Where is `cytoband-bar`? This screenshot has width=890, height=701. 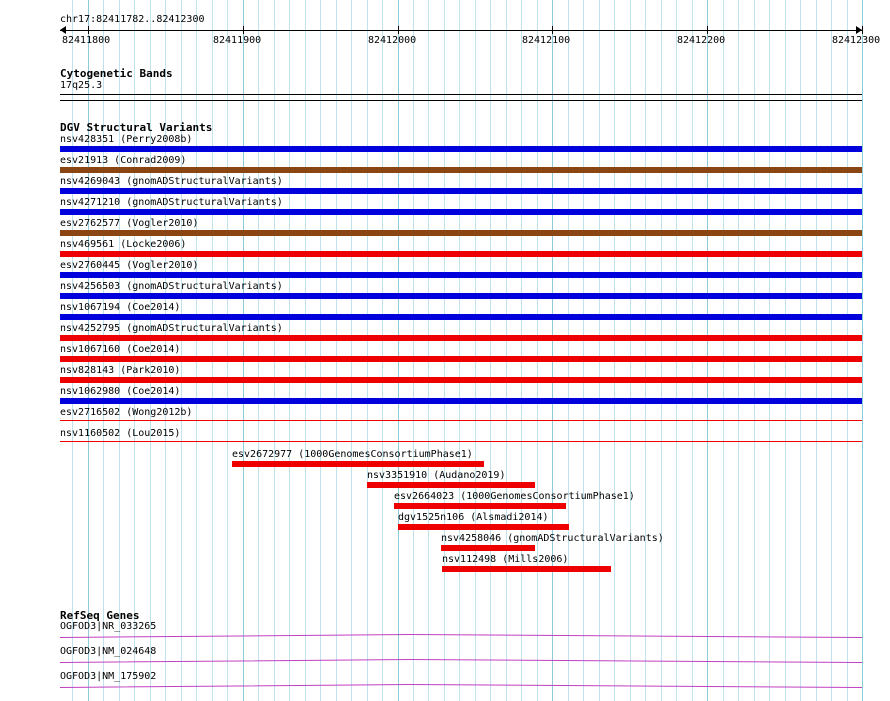 cytoband-bar is located at coordinates (461, 94).